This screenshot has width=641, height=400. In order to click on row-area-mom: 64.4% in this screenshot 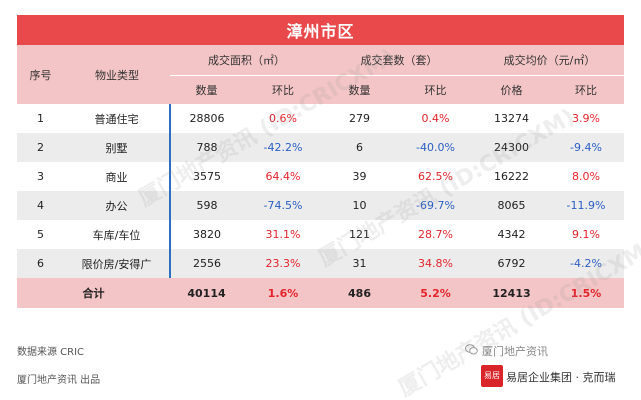, I will do `click(283, 176)`.